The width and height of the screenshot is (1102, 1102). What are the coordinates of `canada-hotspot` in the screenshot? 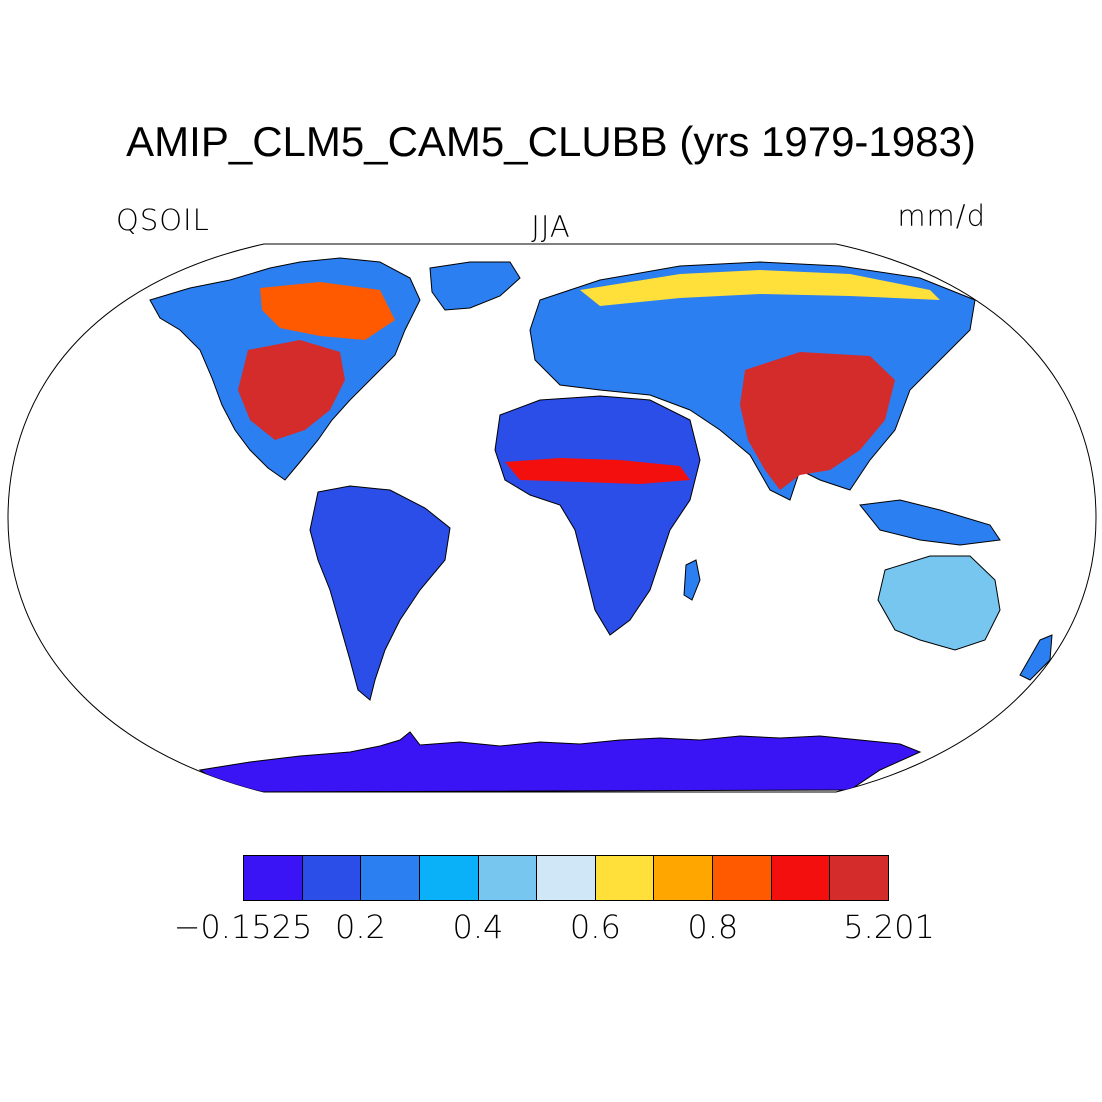 It's located at (327, 311).